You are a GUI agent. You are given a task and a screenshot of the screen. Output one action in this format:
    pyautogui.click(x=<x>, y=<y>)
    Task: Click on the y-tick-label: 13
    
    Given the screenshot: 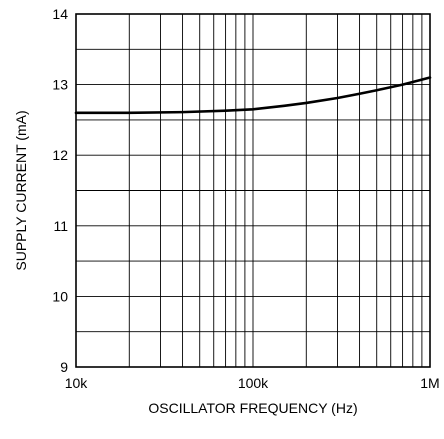 What is the action you would take?
    pyautogui.click(x=60, y=85)
    